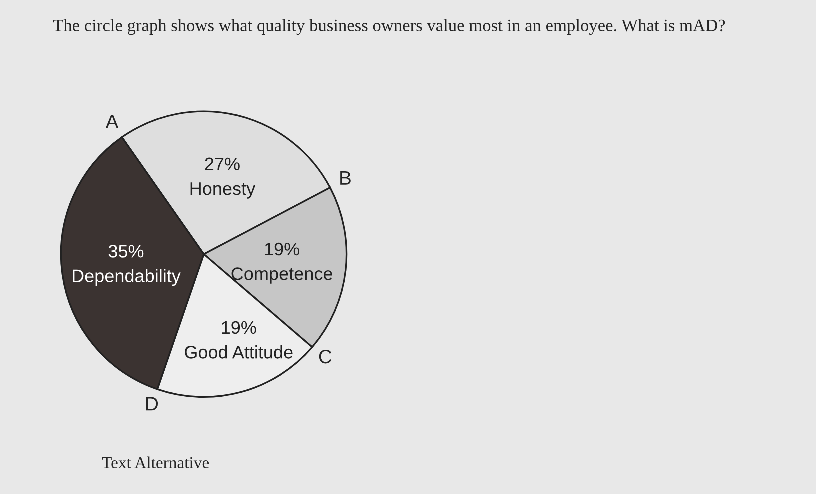 Image resolution: width=816 pixels, height=494 pixels. Describe the element at coordinates (239, 352) in the screenshot. I see `slice-label: Good Attitude` at that location.